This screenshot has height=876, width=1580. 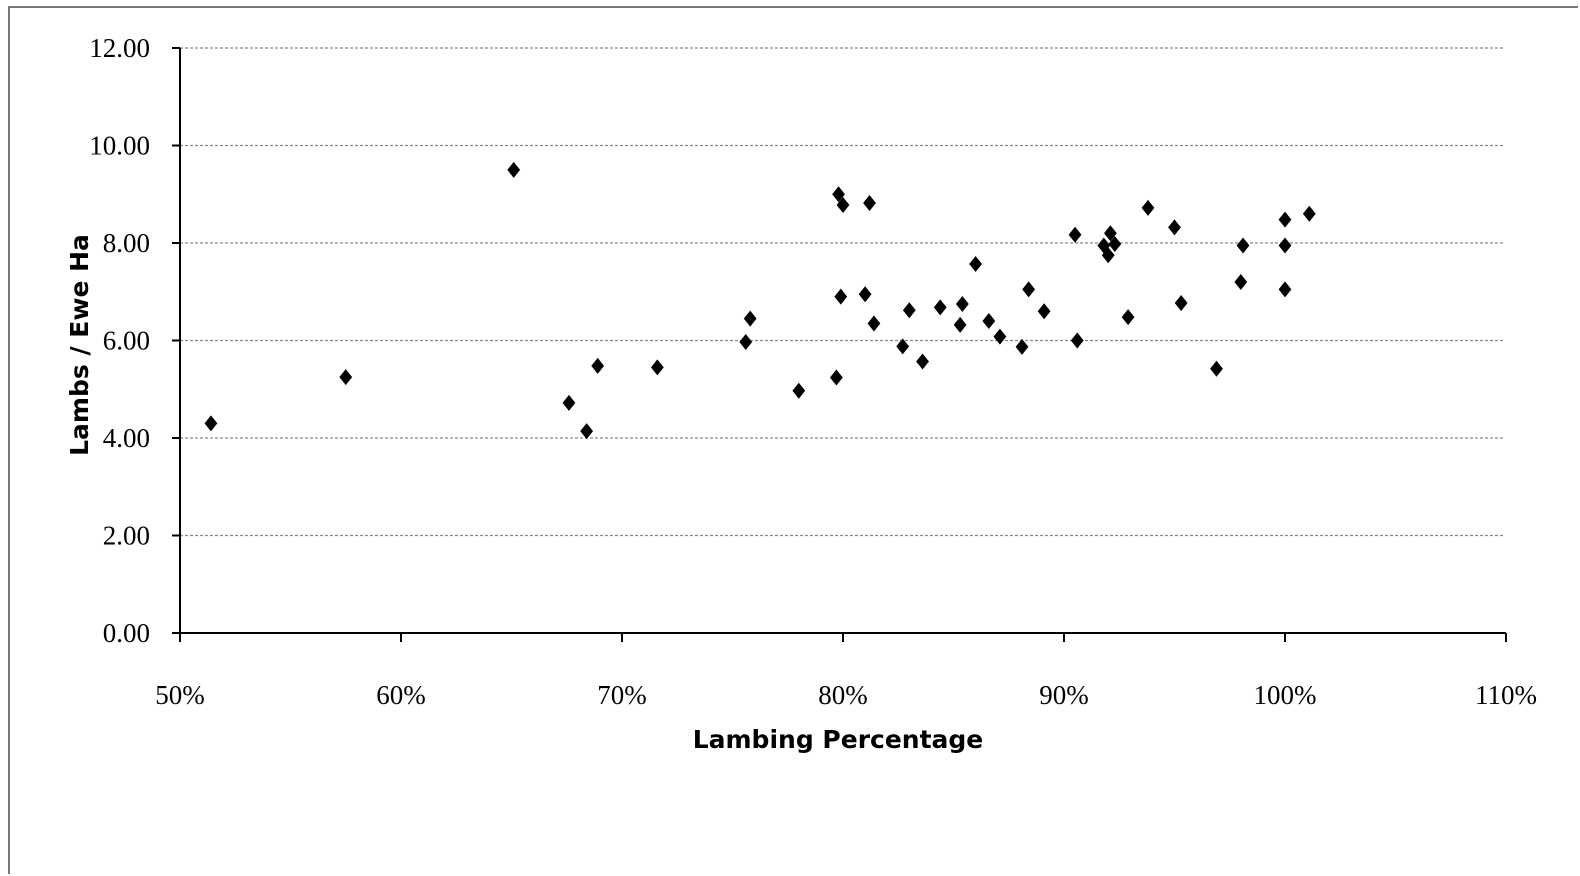 What do you see at coordinates (126, 536) in the screenshot?
I see `y-tick-label: 2.00` at bounding box center [126, 536].